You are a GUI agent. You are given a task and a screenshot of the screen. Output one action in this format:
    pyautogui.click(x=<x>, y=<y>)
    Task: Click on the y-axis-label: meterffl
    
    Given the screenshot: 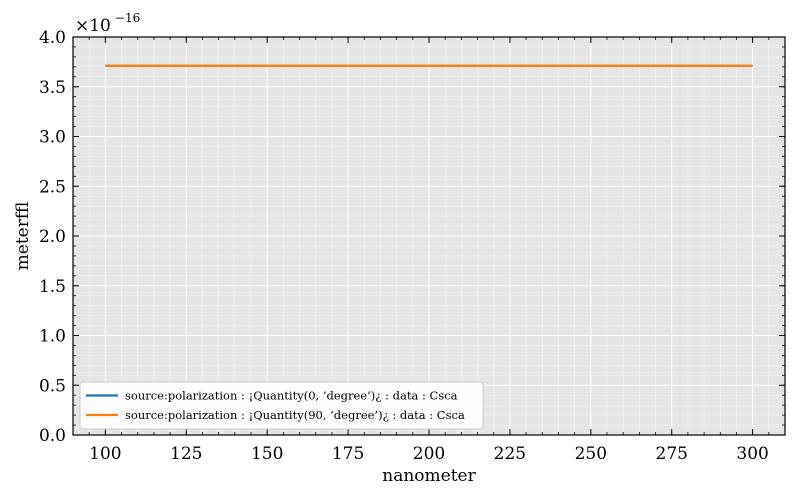 What is the action you would take?
    pyautogui.click(x=23, y=236)
    